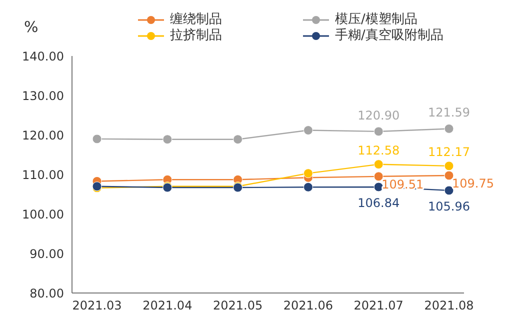 The height and width of the screenshot is (327, 508). Describe the element at coordinates (308, 305) in the screenshot. I see `x-tick-label: 2021.06` at that location.